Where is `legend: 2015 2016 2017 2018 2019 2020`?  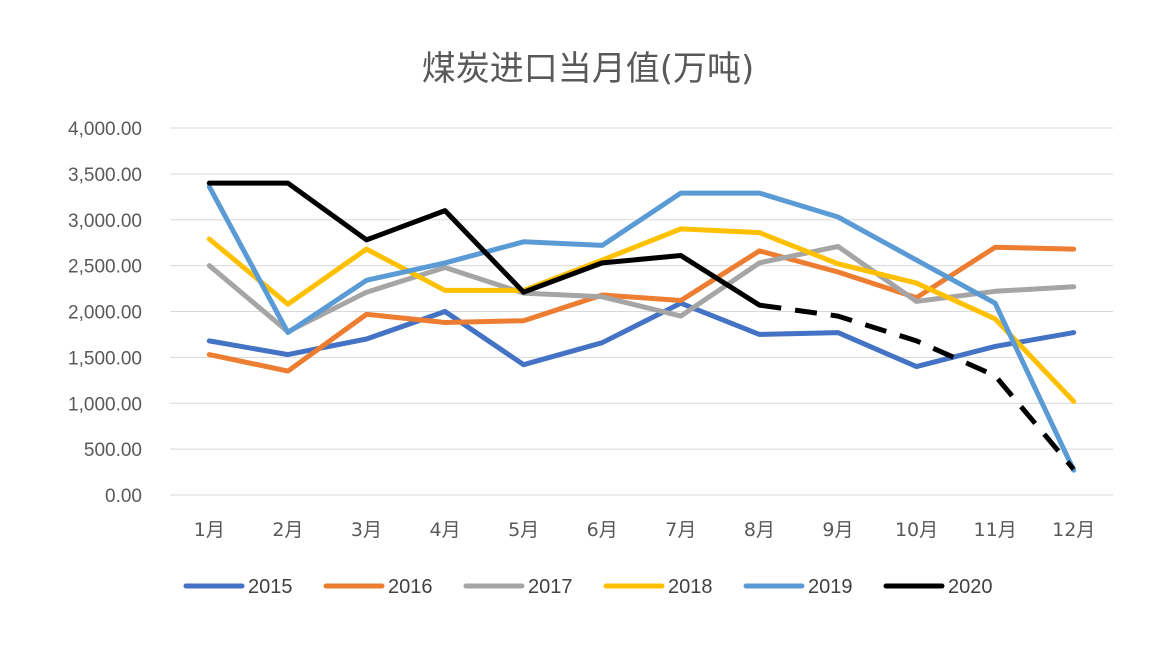 legend: 2015 2016 2017 2018 2019 2020 is located at coordinates (588, 587).